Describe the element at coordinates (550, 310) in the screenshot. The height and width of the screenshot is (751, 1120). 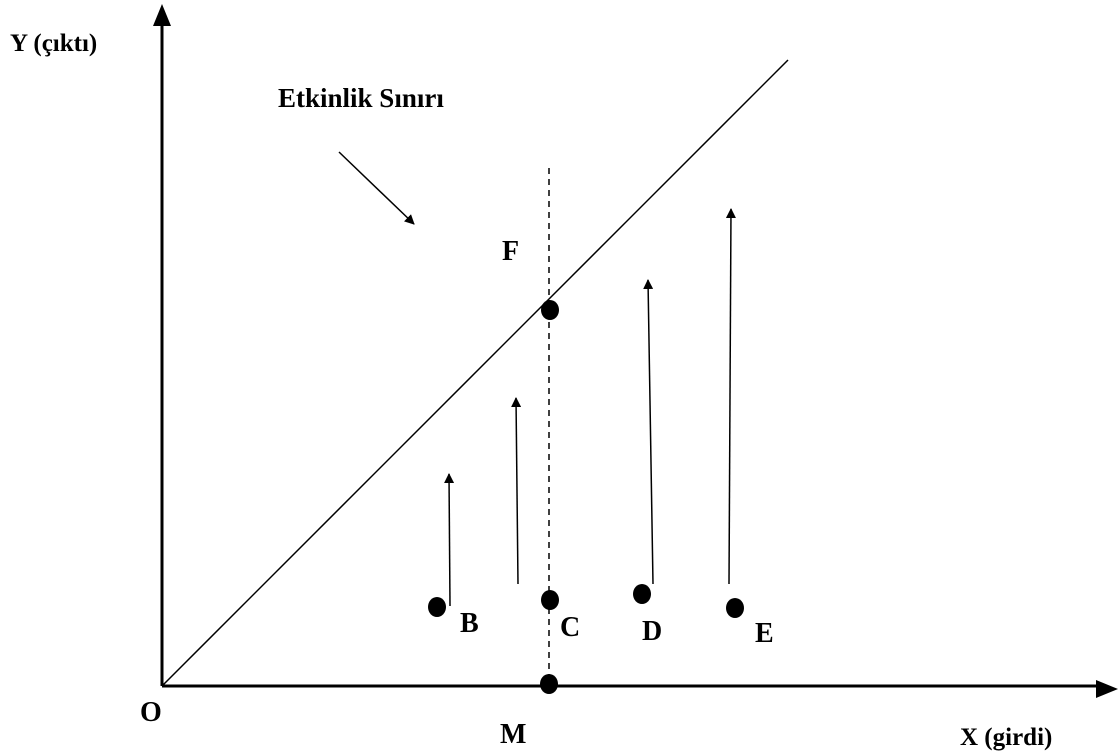
I see `point-f` at that location.